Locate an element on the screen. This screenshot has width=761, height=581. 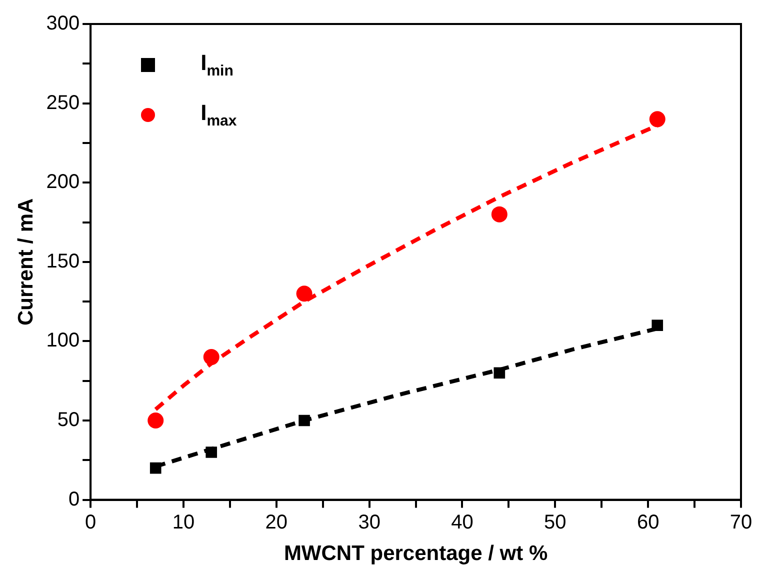
y-tick-label: 300 is located at coordinates (63, 23).